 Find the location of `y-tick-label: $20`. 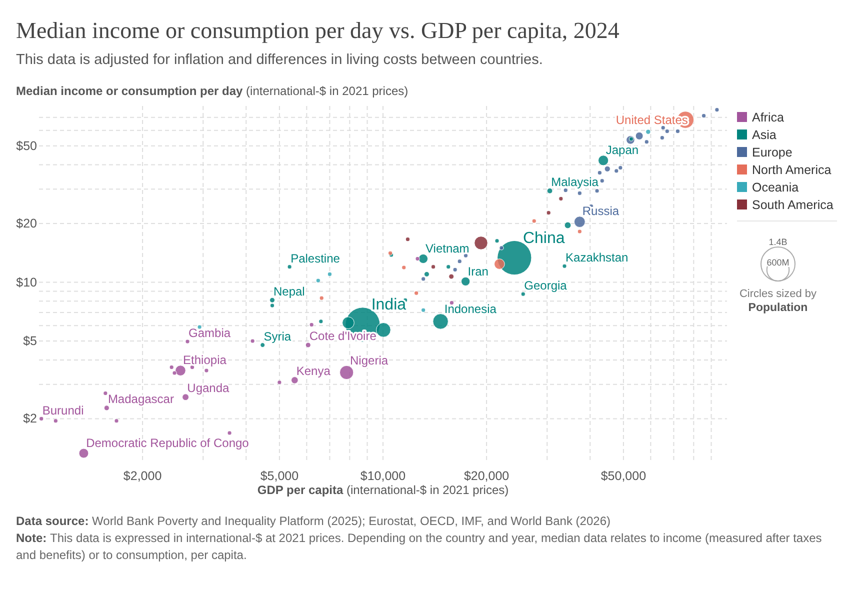

y-tick-label: $20 is located at coordinates (27, 223).